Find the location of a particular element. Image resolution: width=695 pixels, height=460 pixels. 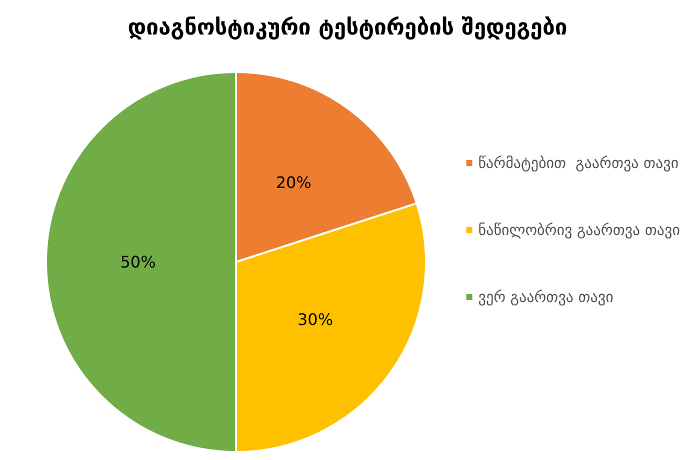

legend-label: ნაწილობრივ გაართვა თავი is located at coordinates (579, 230).